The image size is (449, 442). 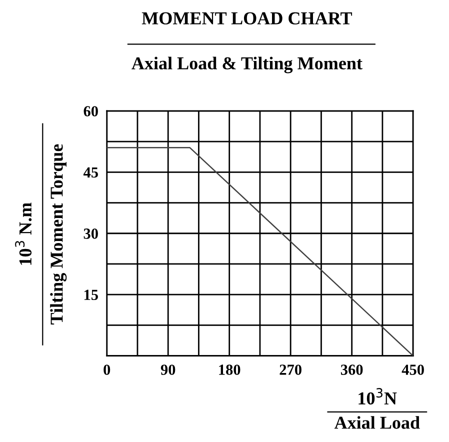 What do you see at coordinates (168, 369) in the screenshot?
I see `x-tick-label: 90` at bounding box center [168, 369].